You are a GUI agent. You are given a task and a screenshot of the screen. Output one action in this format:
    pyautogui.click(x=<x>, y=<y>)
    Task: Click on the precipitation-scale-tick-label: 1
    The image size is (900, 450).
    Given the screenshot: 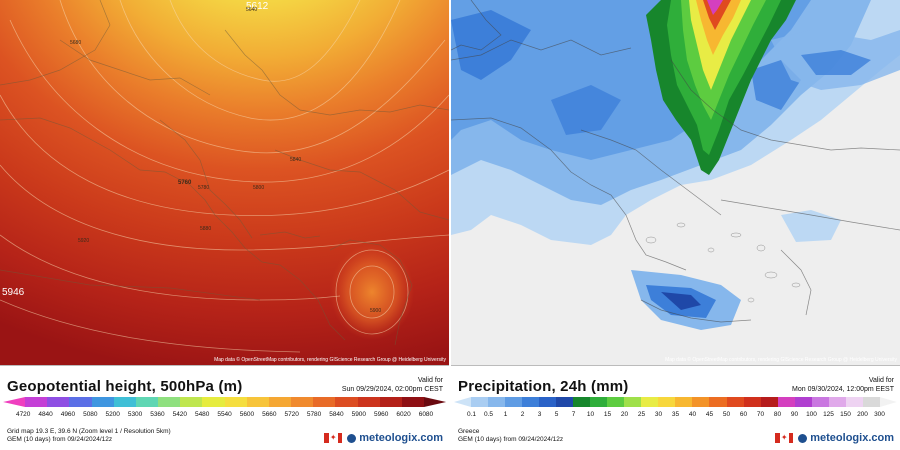 What is the action you would take?
    pyautogui.click(x=505, y=414)
    